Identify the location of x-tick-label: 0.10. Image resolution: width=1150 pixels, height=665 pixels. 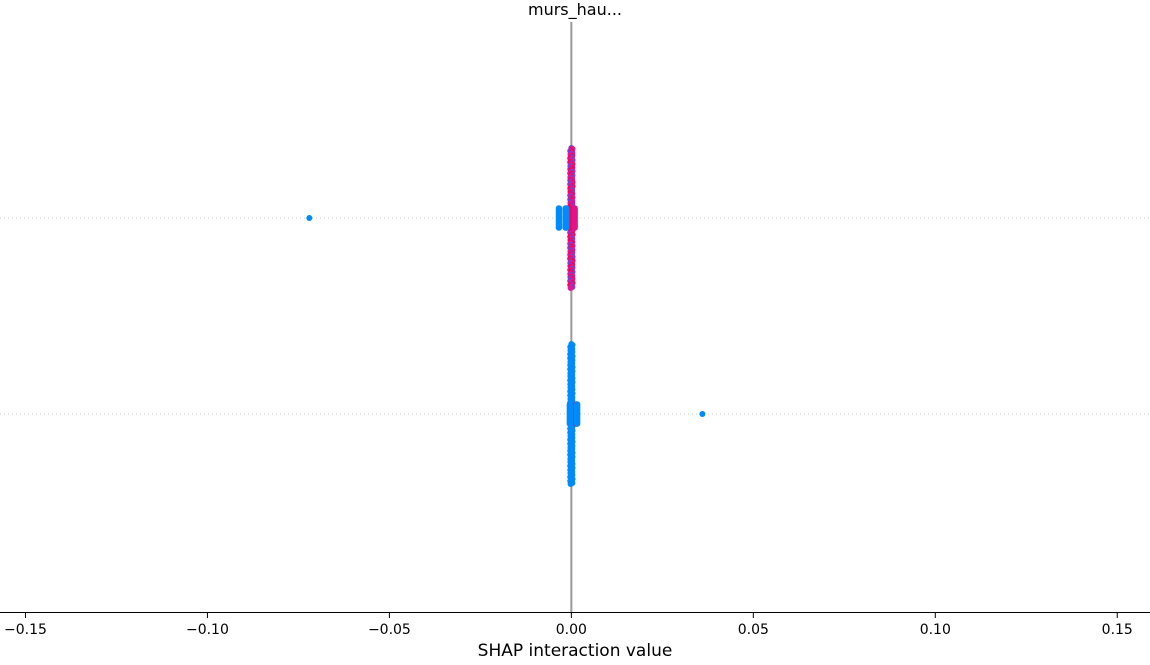
(935, 630).